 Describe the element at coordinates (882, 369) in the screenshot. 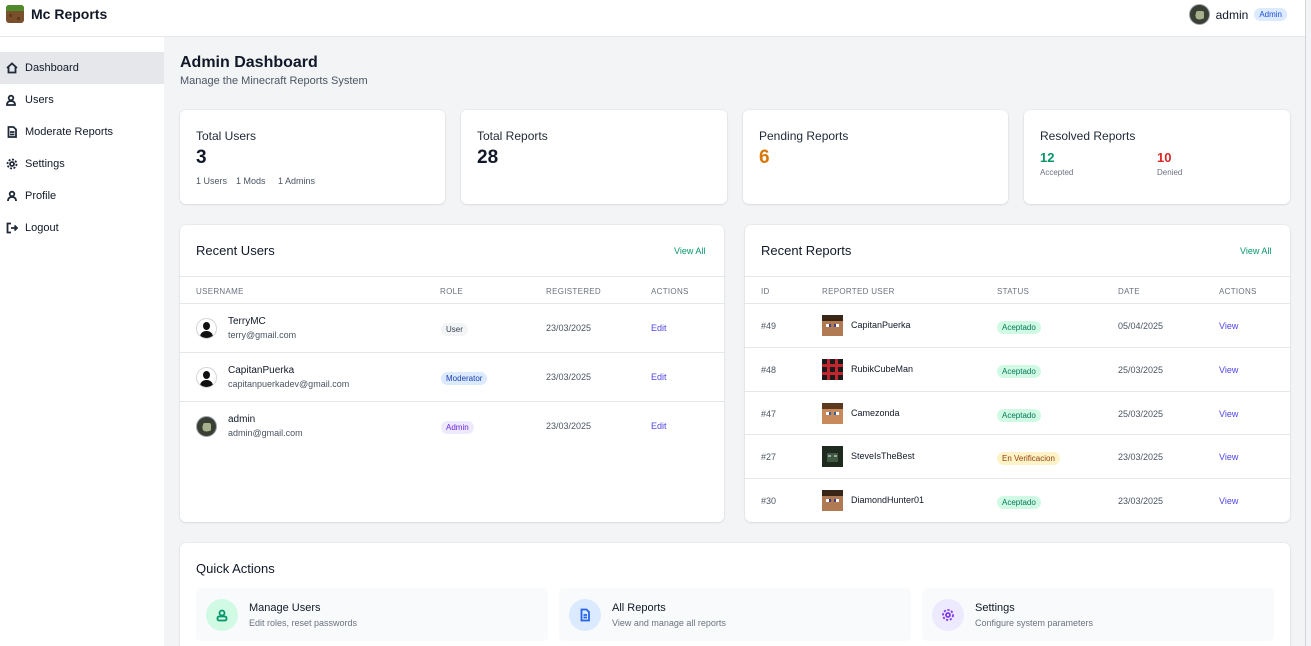

I see `reported-user: RubikCubeMan` at that location.